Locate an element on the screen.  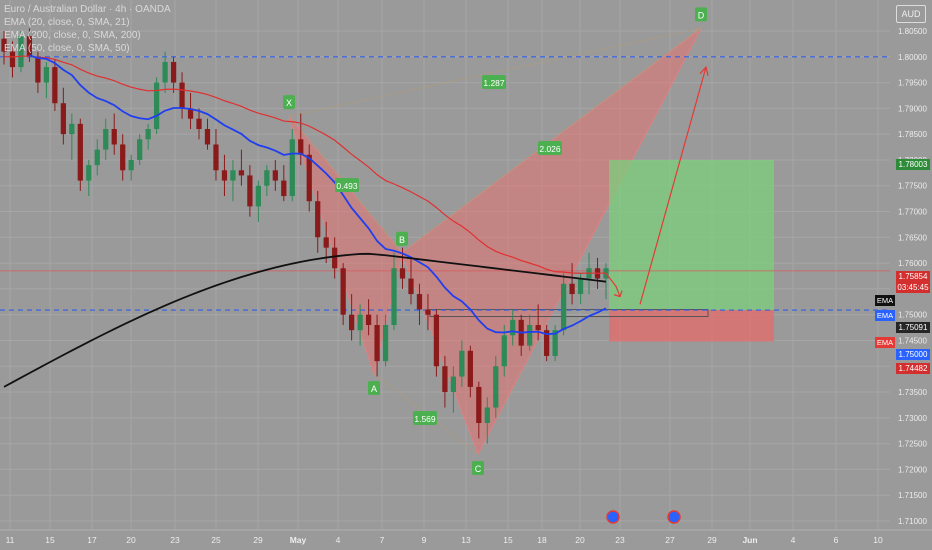
price-badge-label: 03:45:45 is located at coordinates (913, 287).